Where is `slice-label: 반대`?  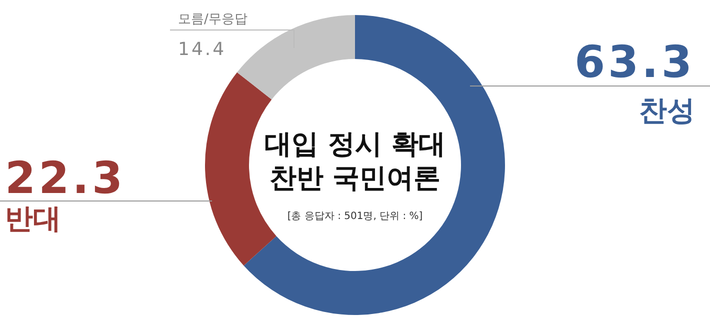 slice-label: 반대 is located at coordinates (33, 218).